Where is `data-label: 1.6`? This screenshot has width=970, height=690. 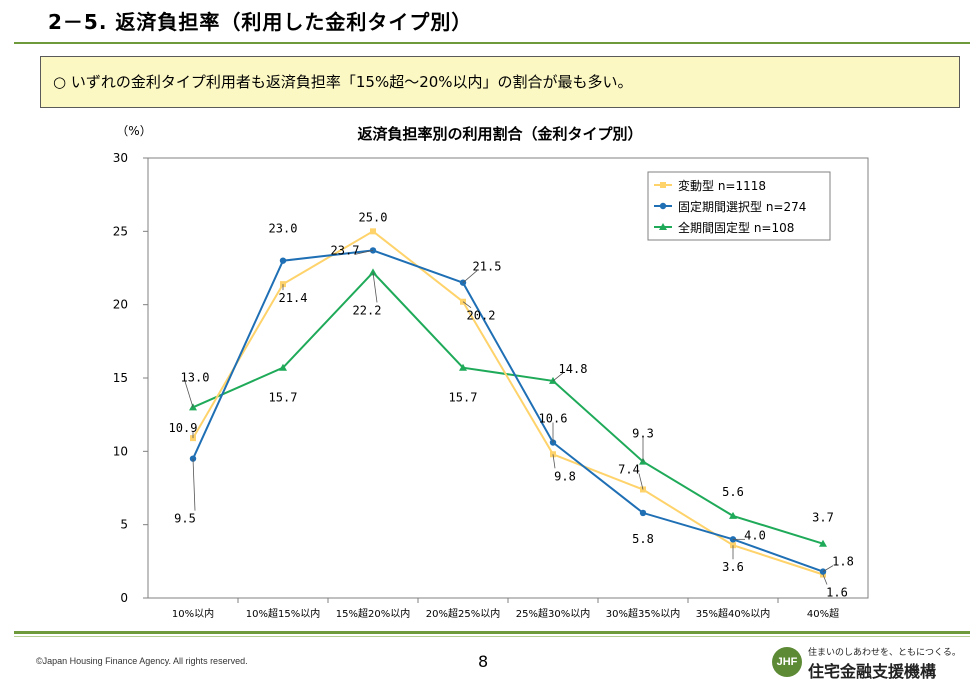
data-label: 1.6 is located at coordinates (837, 593).